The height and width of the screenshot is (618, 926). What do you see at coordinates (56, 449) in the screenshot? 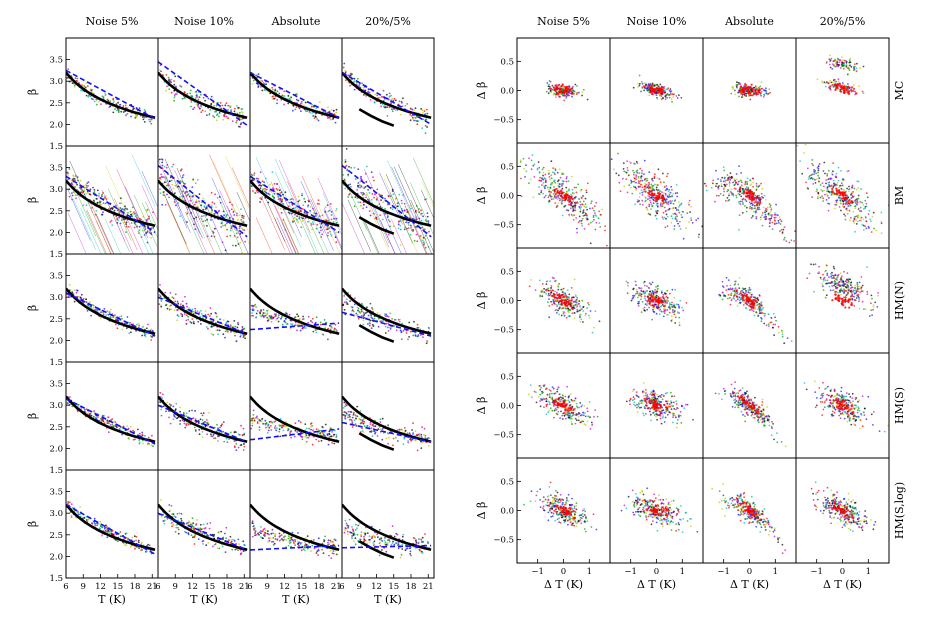
I see `y-tick-label: 2.0` at bounding box center [56, 449].